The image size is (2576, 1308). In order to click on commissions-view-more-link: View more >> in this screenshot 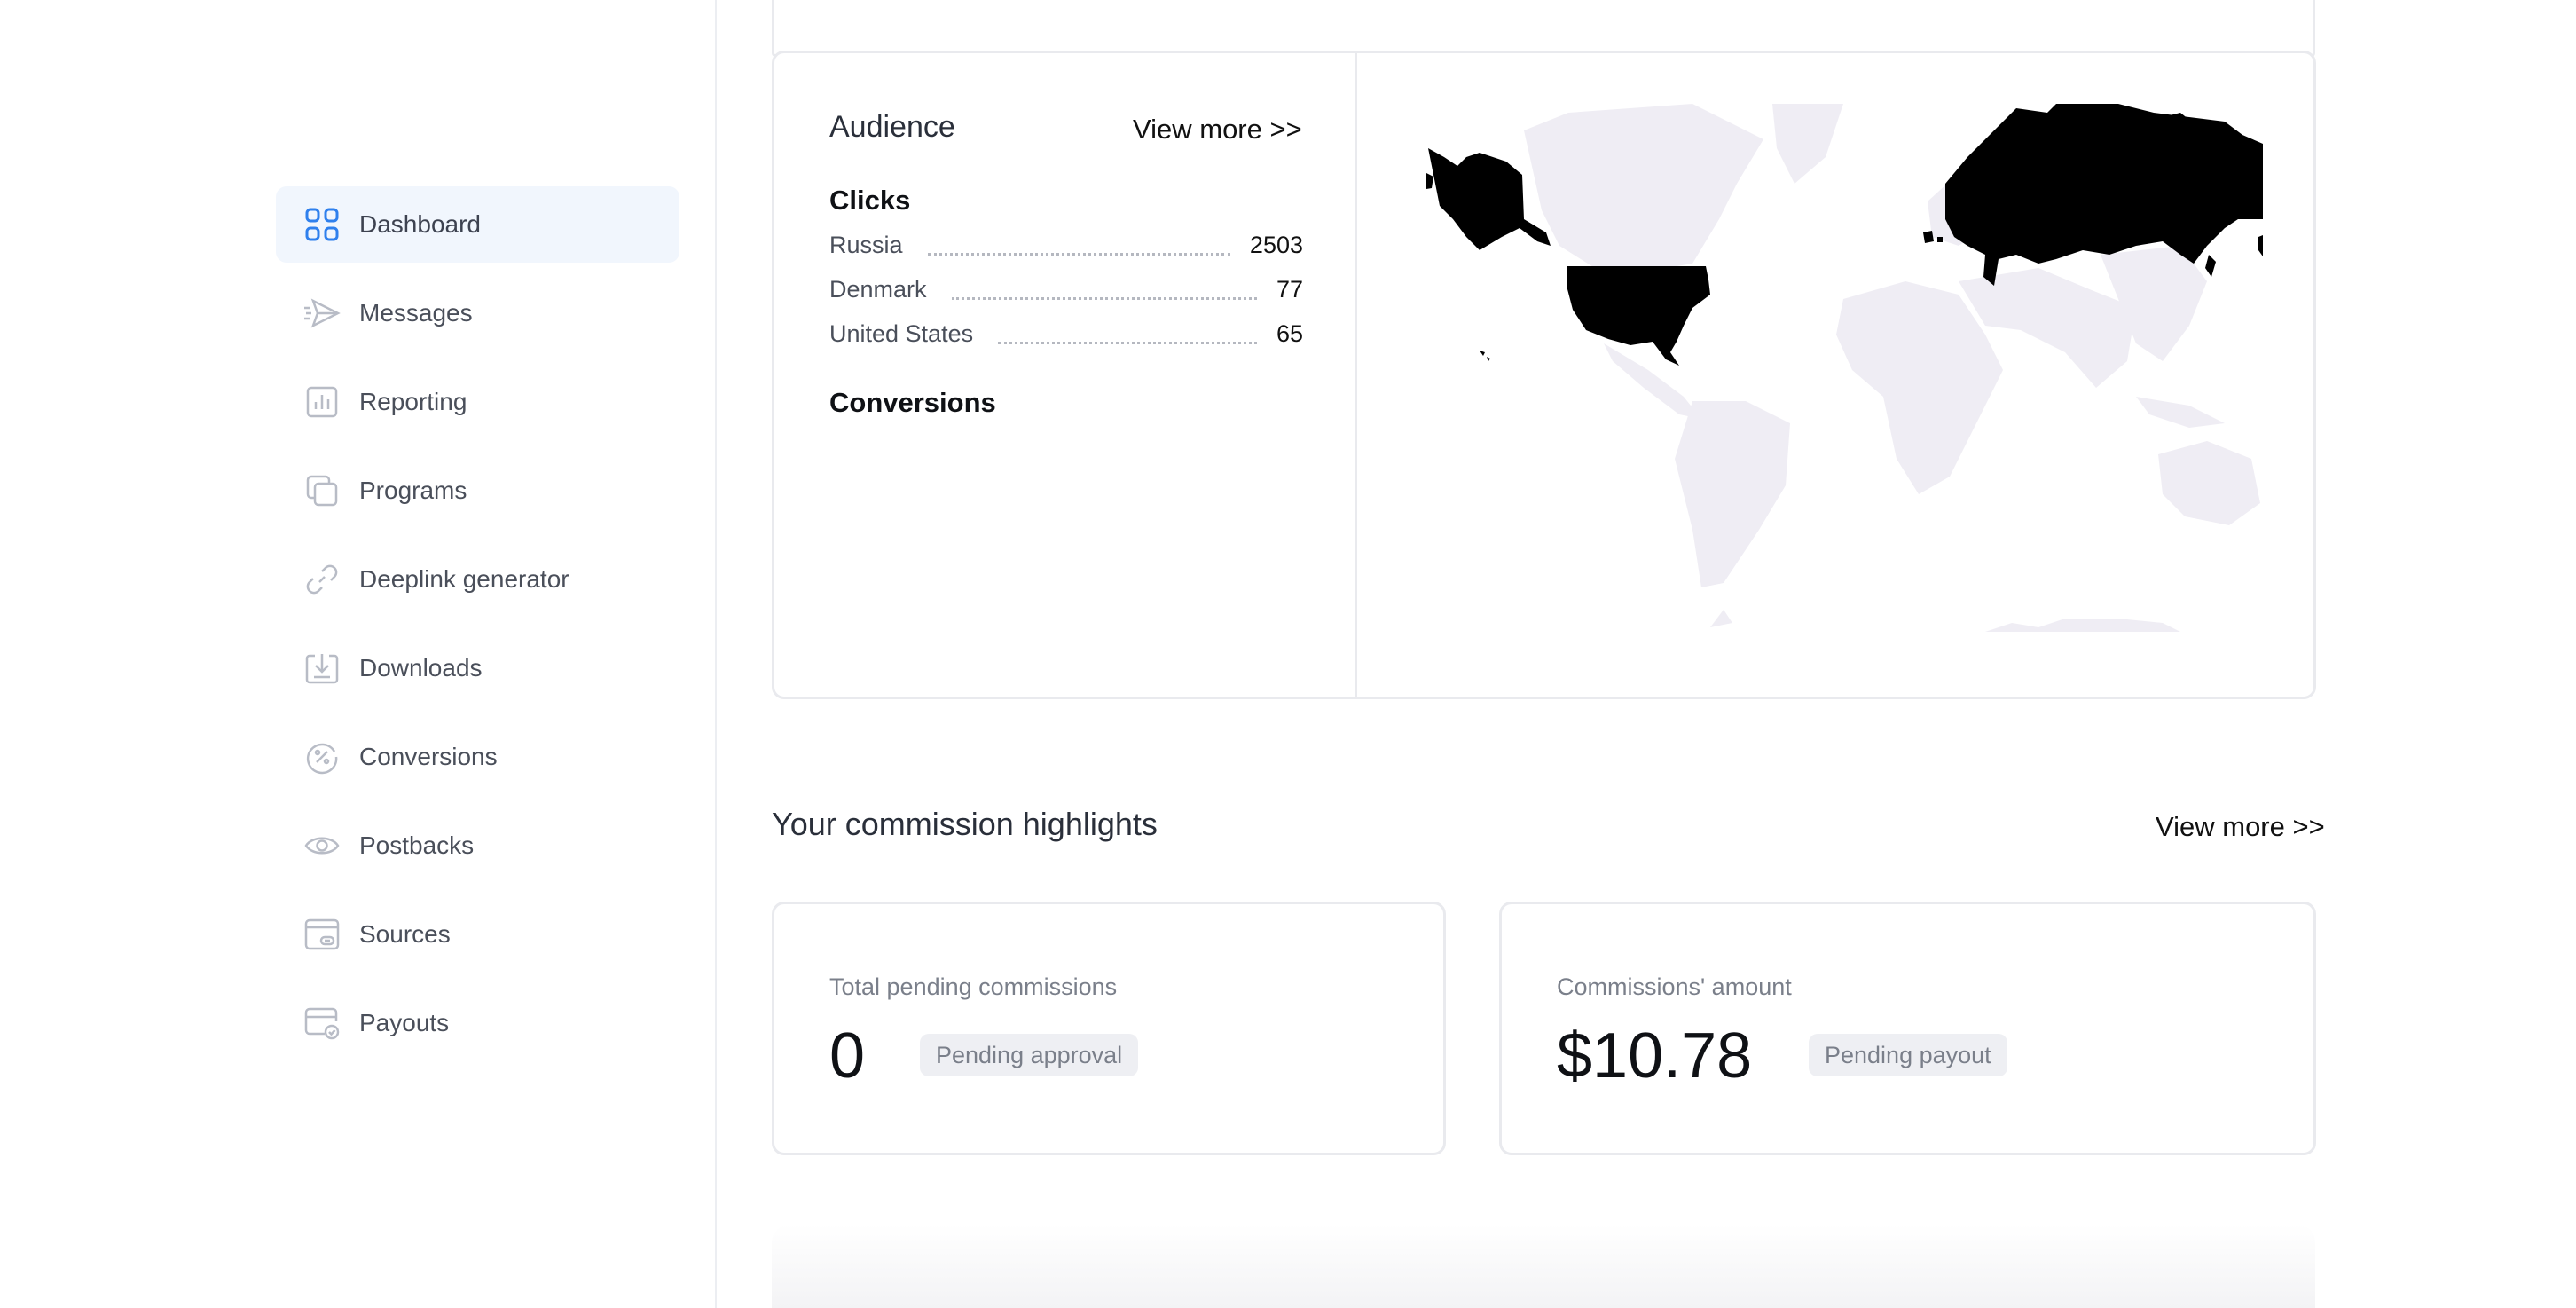, I will do `click(2240, 826)`.